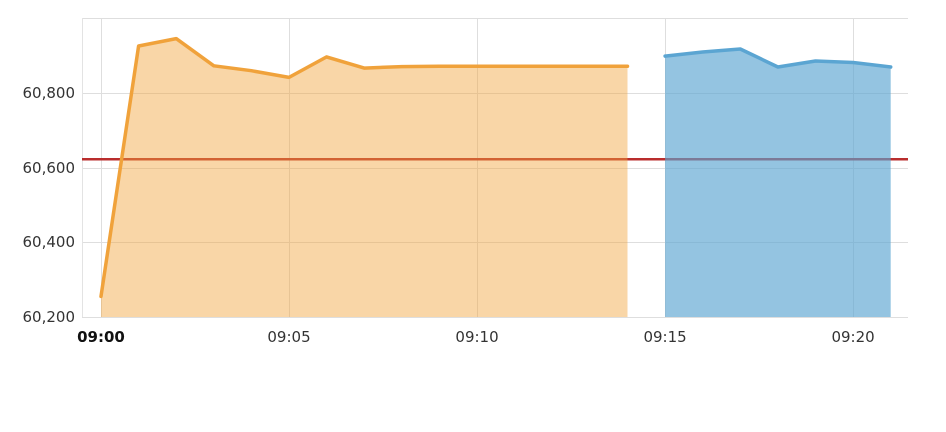 The height and width of the screenshot is (432, 946). I want to click on x-axis-tick-label: 09:15, so click(665, 337).